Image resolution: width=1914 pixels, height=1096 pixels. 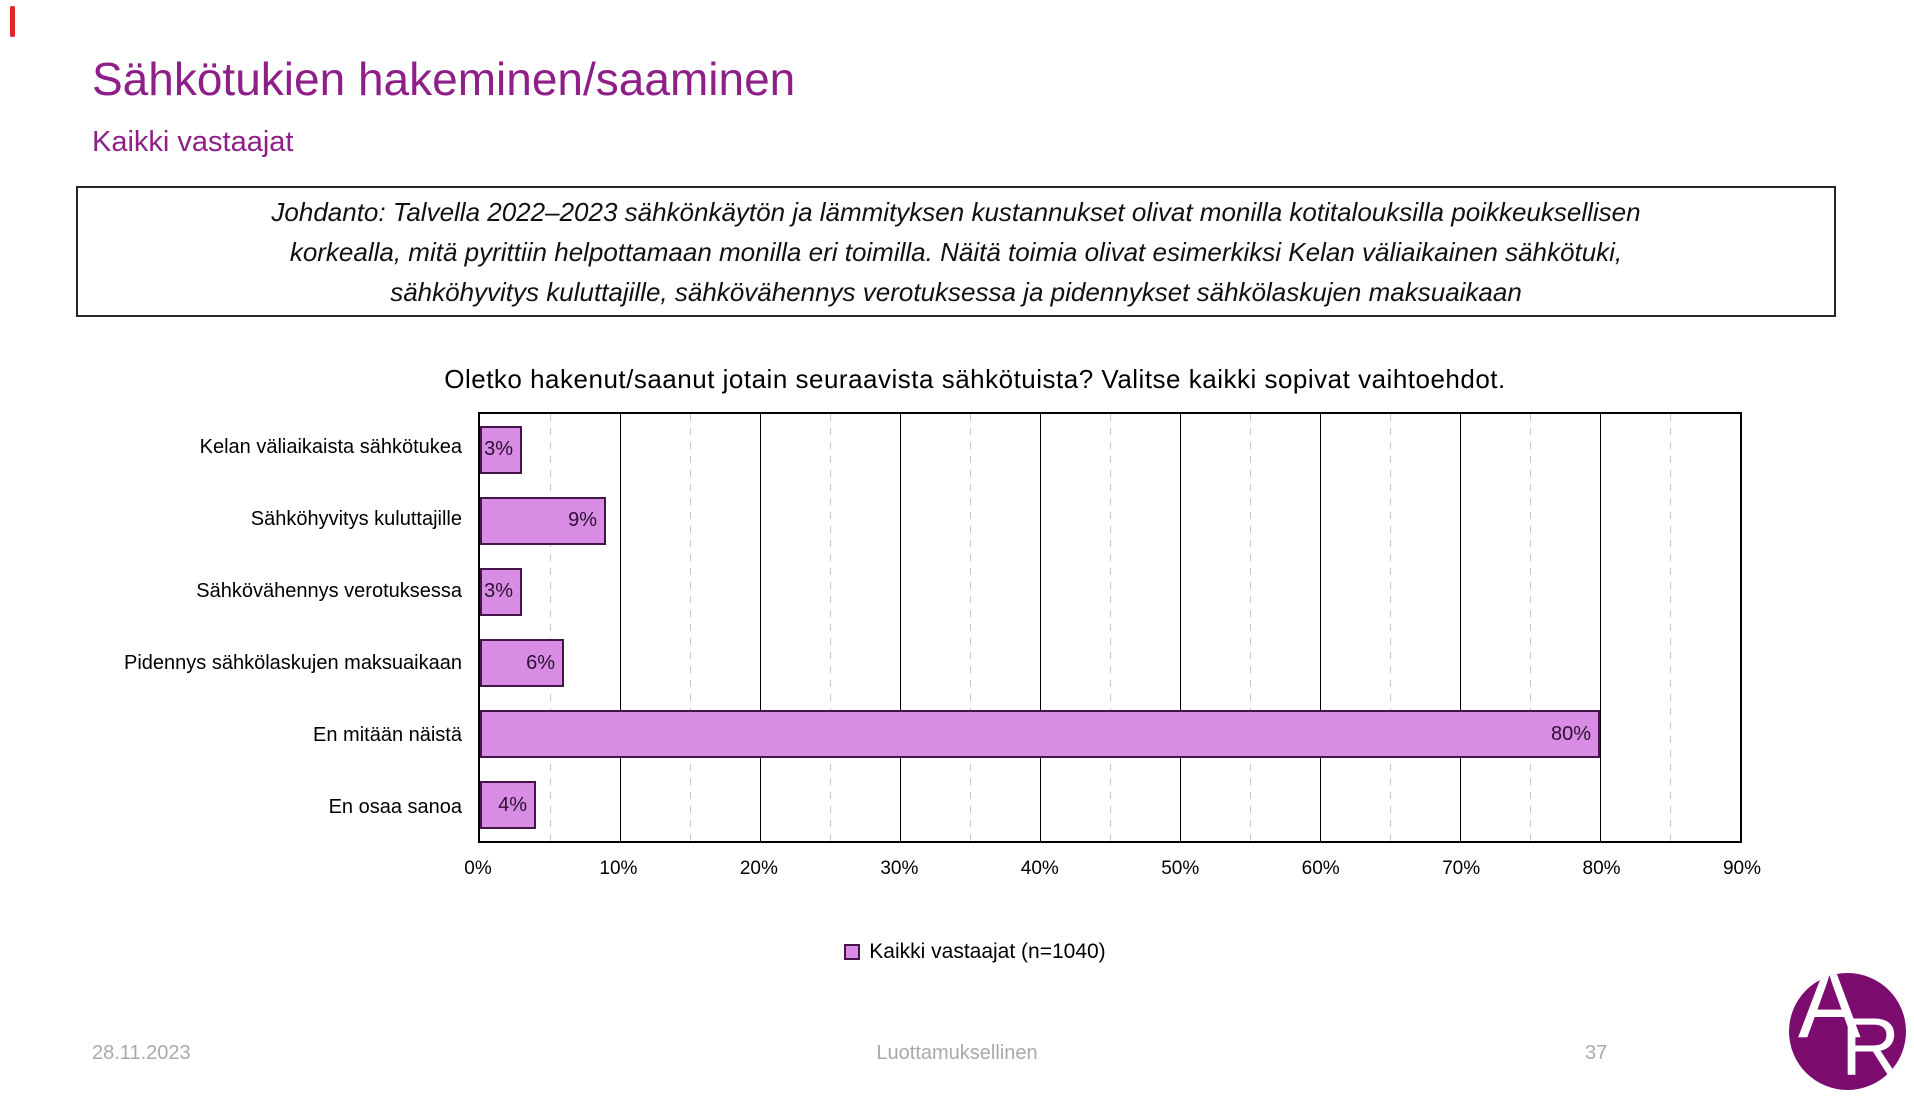 What do you see at coordinates (899, 868) in the screenshot?
I see `x-tick-label: 30%` at bounding box center [899, 868].